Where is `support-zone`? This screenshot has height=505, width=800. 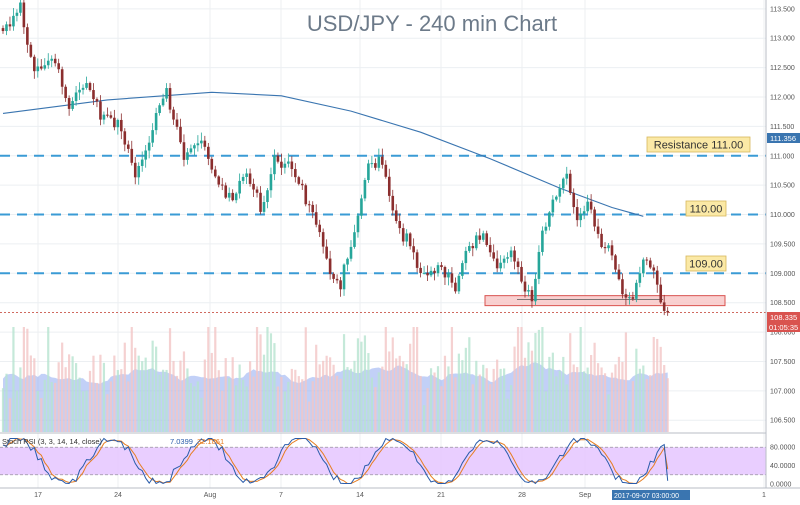
support-zone is located at coordinates (605, 301).